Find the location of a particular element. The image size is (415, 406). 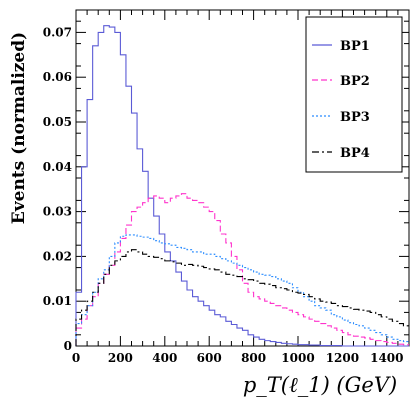

x-tick-label: 600 is located at coordinates (209, 358).